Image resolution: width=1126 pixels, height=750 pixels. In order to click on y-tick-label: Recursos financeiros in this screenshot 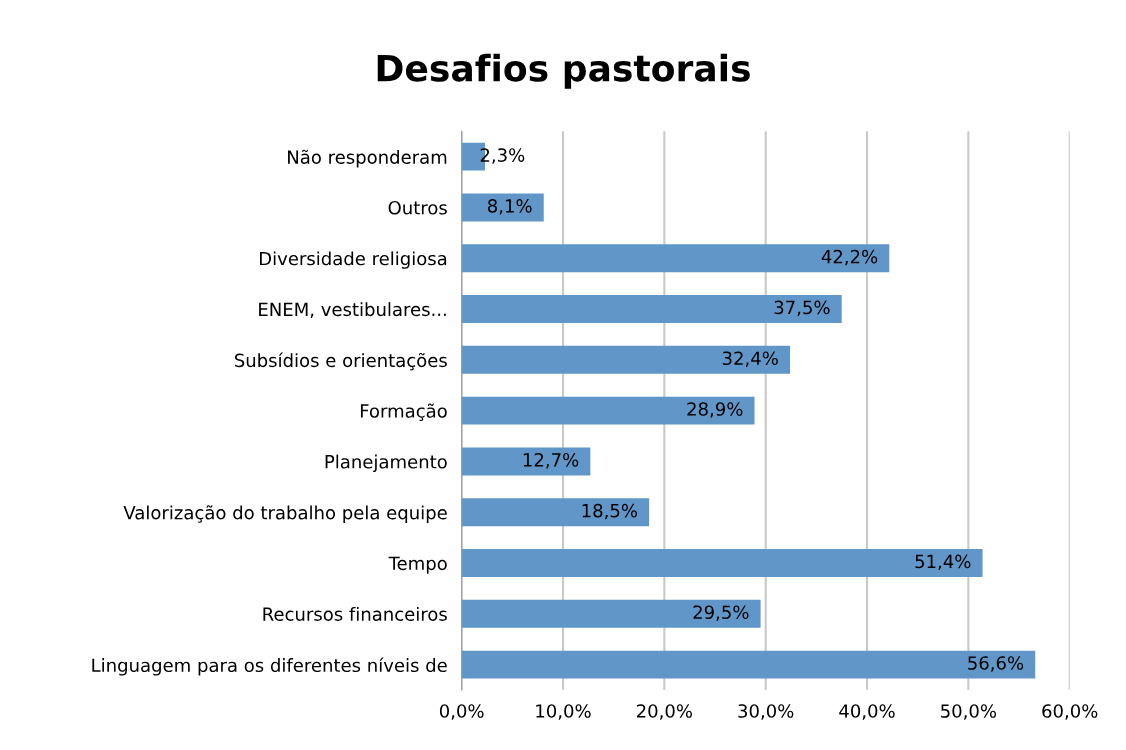, I will do `click(355, 613)`.